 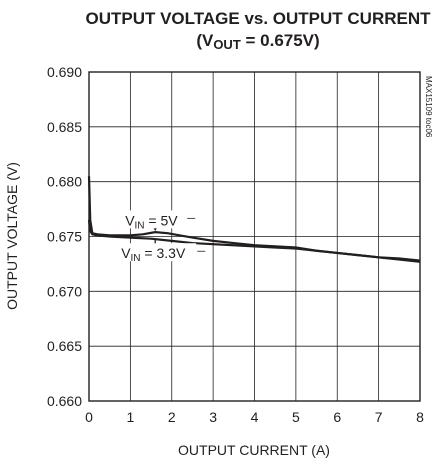 I want to click on annotation-label: VIN = 3.3V, so click(x=153, y=254).